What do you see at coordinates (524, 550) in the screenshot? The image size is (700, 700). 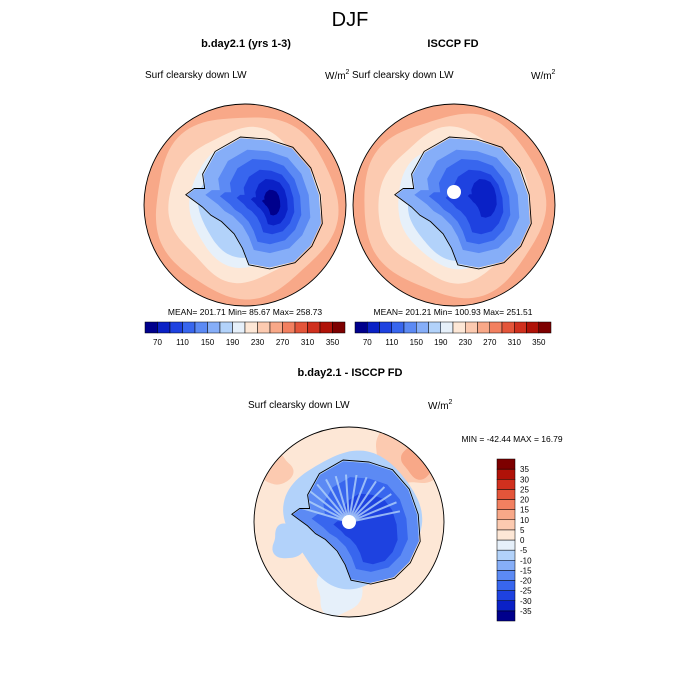 I see `colorbar-tick-label: -5` at bounding box center [524, 550].